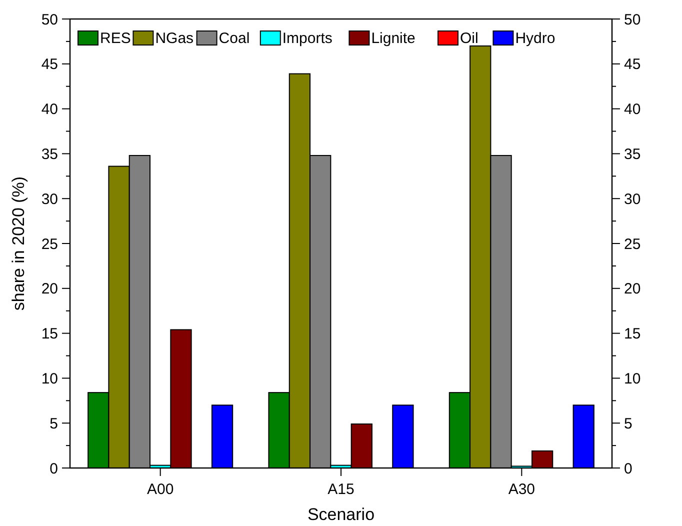 This screenshot has height=526, width=682. I want to click on y-tick-label: 0, so click(54, 469).